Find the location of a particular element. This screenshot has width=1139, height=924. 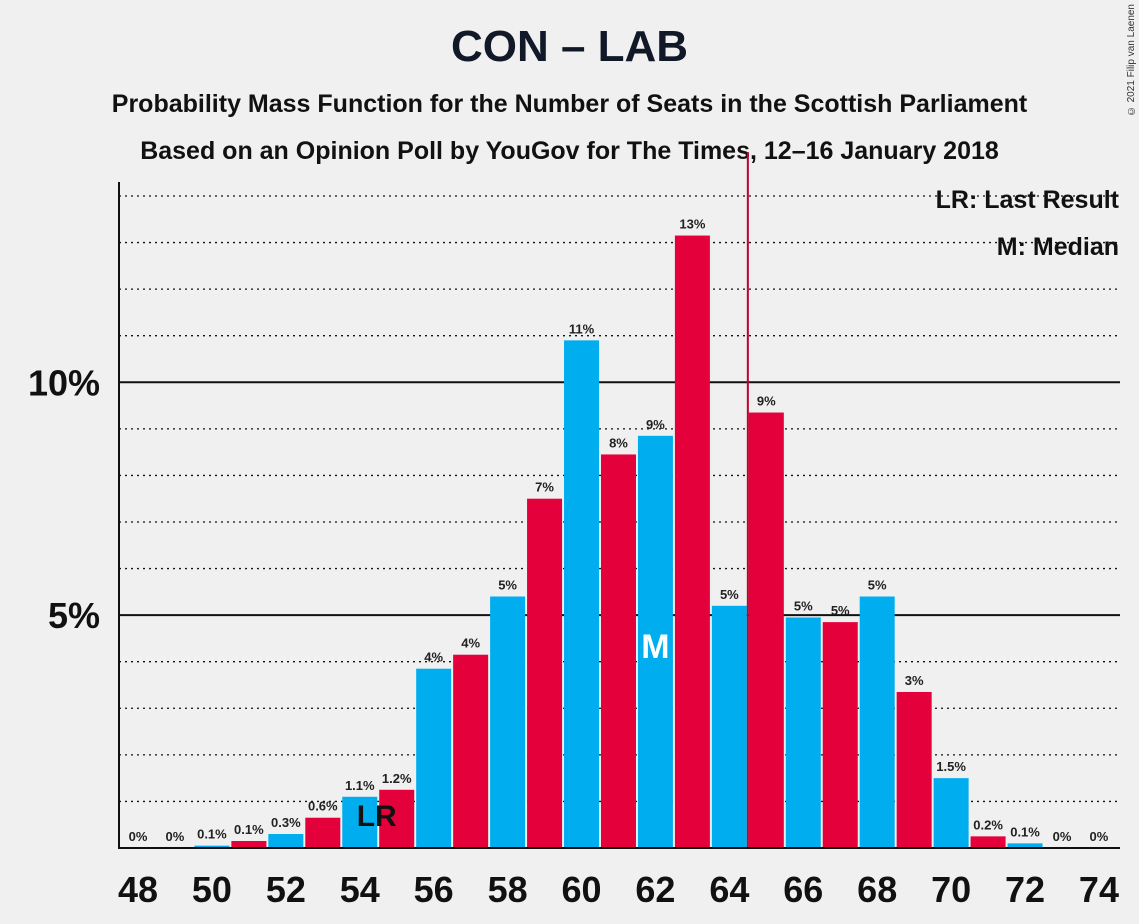

legend-last-result: LR: Last Result is located at coordinates (1027, 200).